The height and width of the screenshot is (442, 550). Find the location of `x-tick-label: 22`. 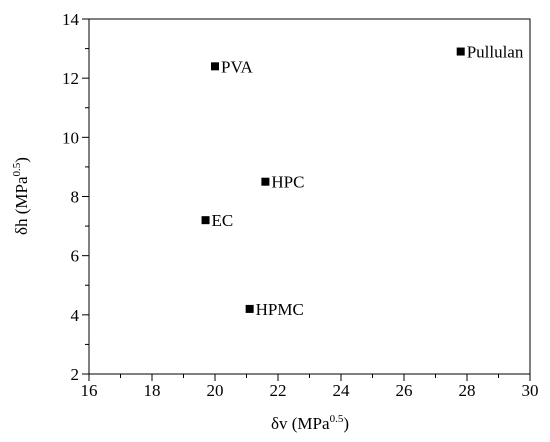

x-tick-label: 22 is located at coordinates (278, 390).